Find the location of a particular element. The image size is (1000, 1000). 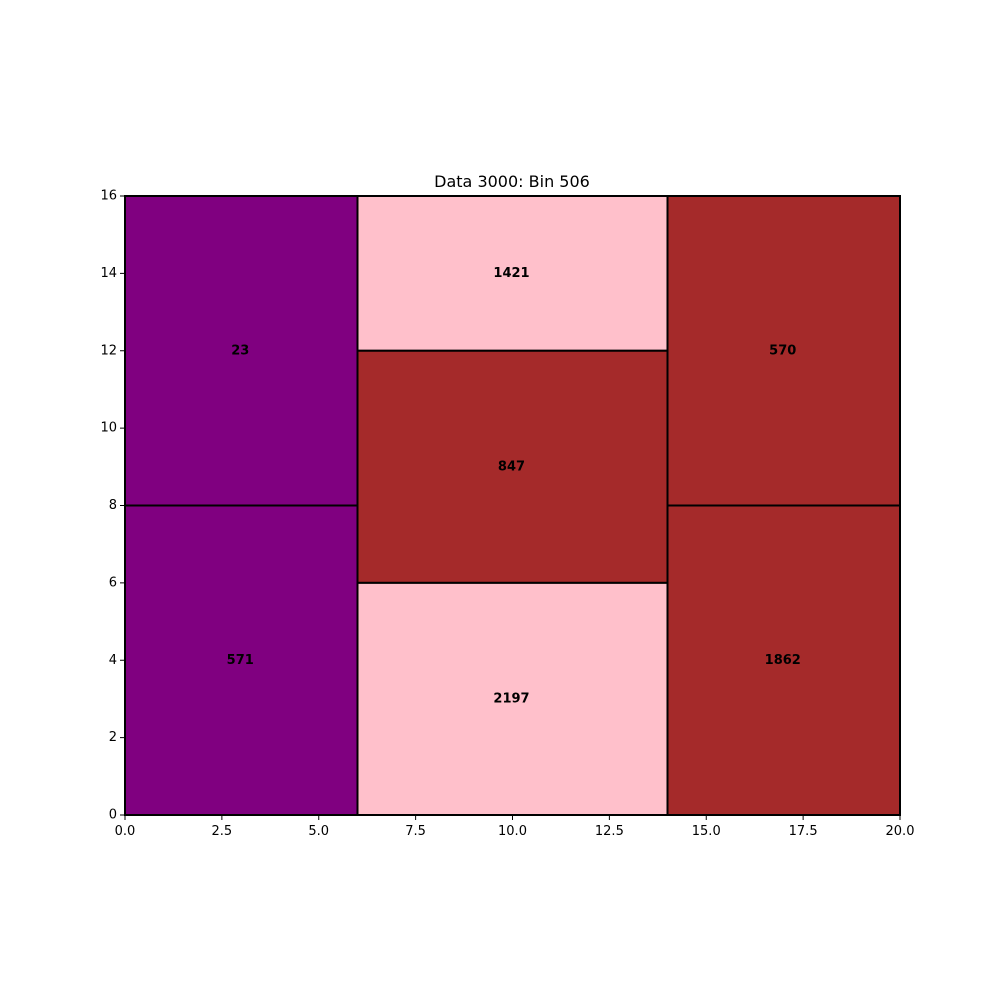

treemap-rect-label-4: 2197 is located at coordinates (511, 698).